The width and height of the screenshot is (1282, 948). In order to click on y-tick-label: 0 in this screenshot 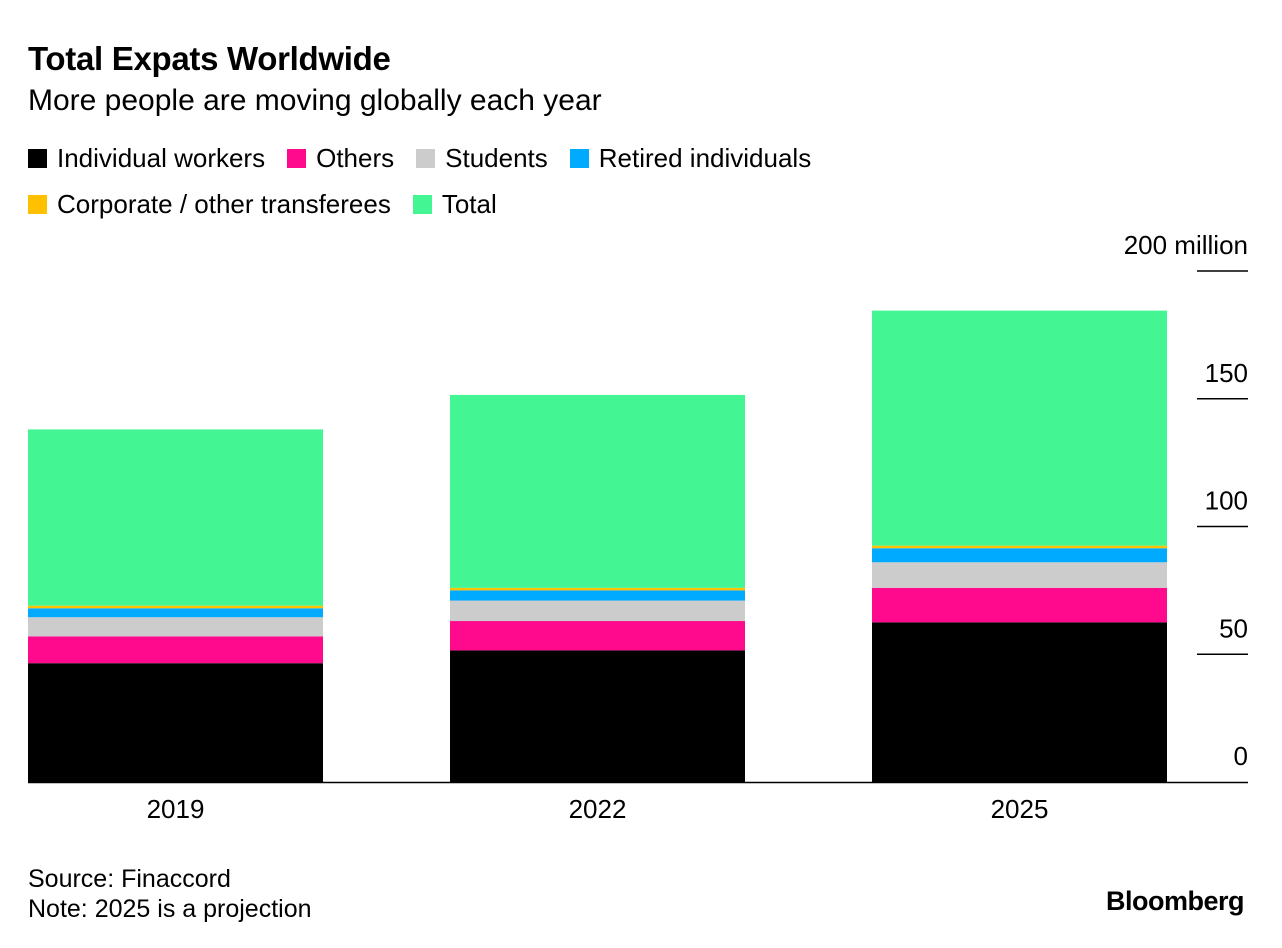, I will do `click(1241, 756)`.